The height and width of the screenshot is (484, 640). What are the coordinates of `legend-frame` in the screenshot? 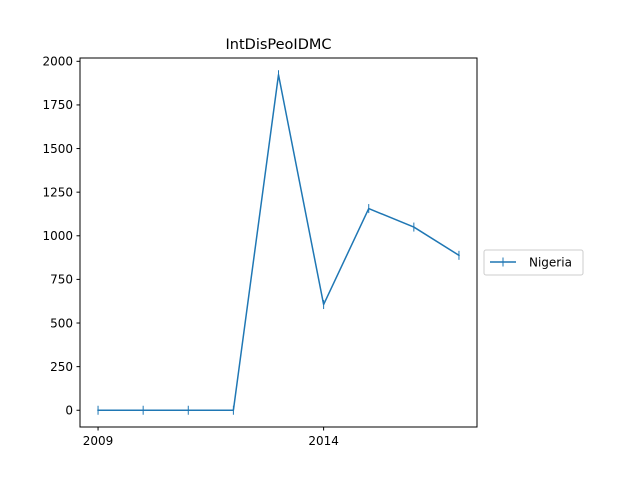 It's located at (533, 262).